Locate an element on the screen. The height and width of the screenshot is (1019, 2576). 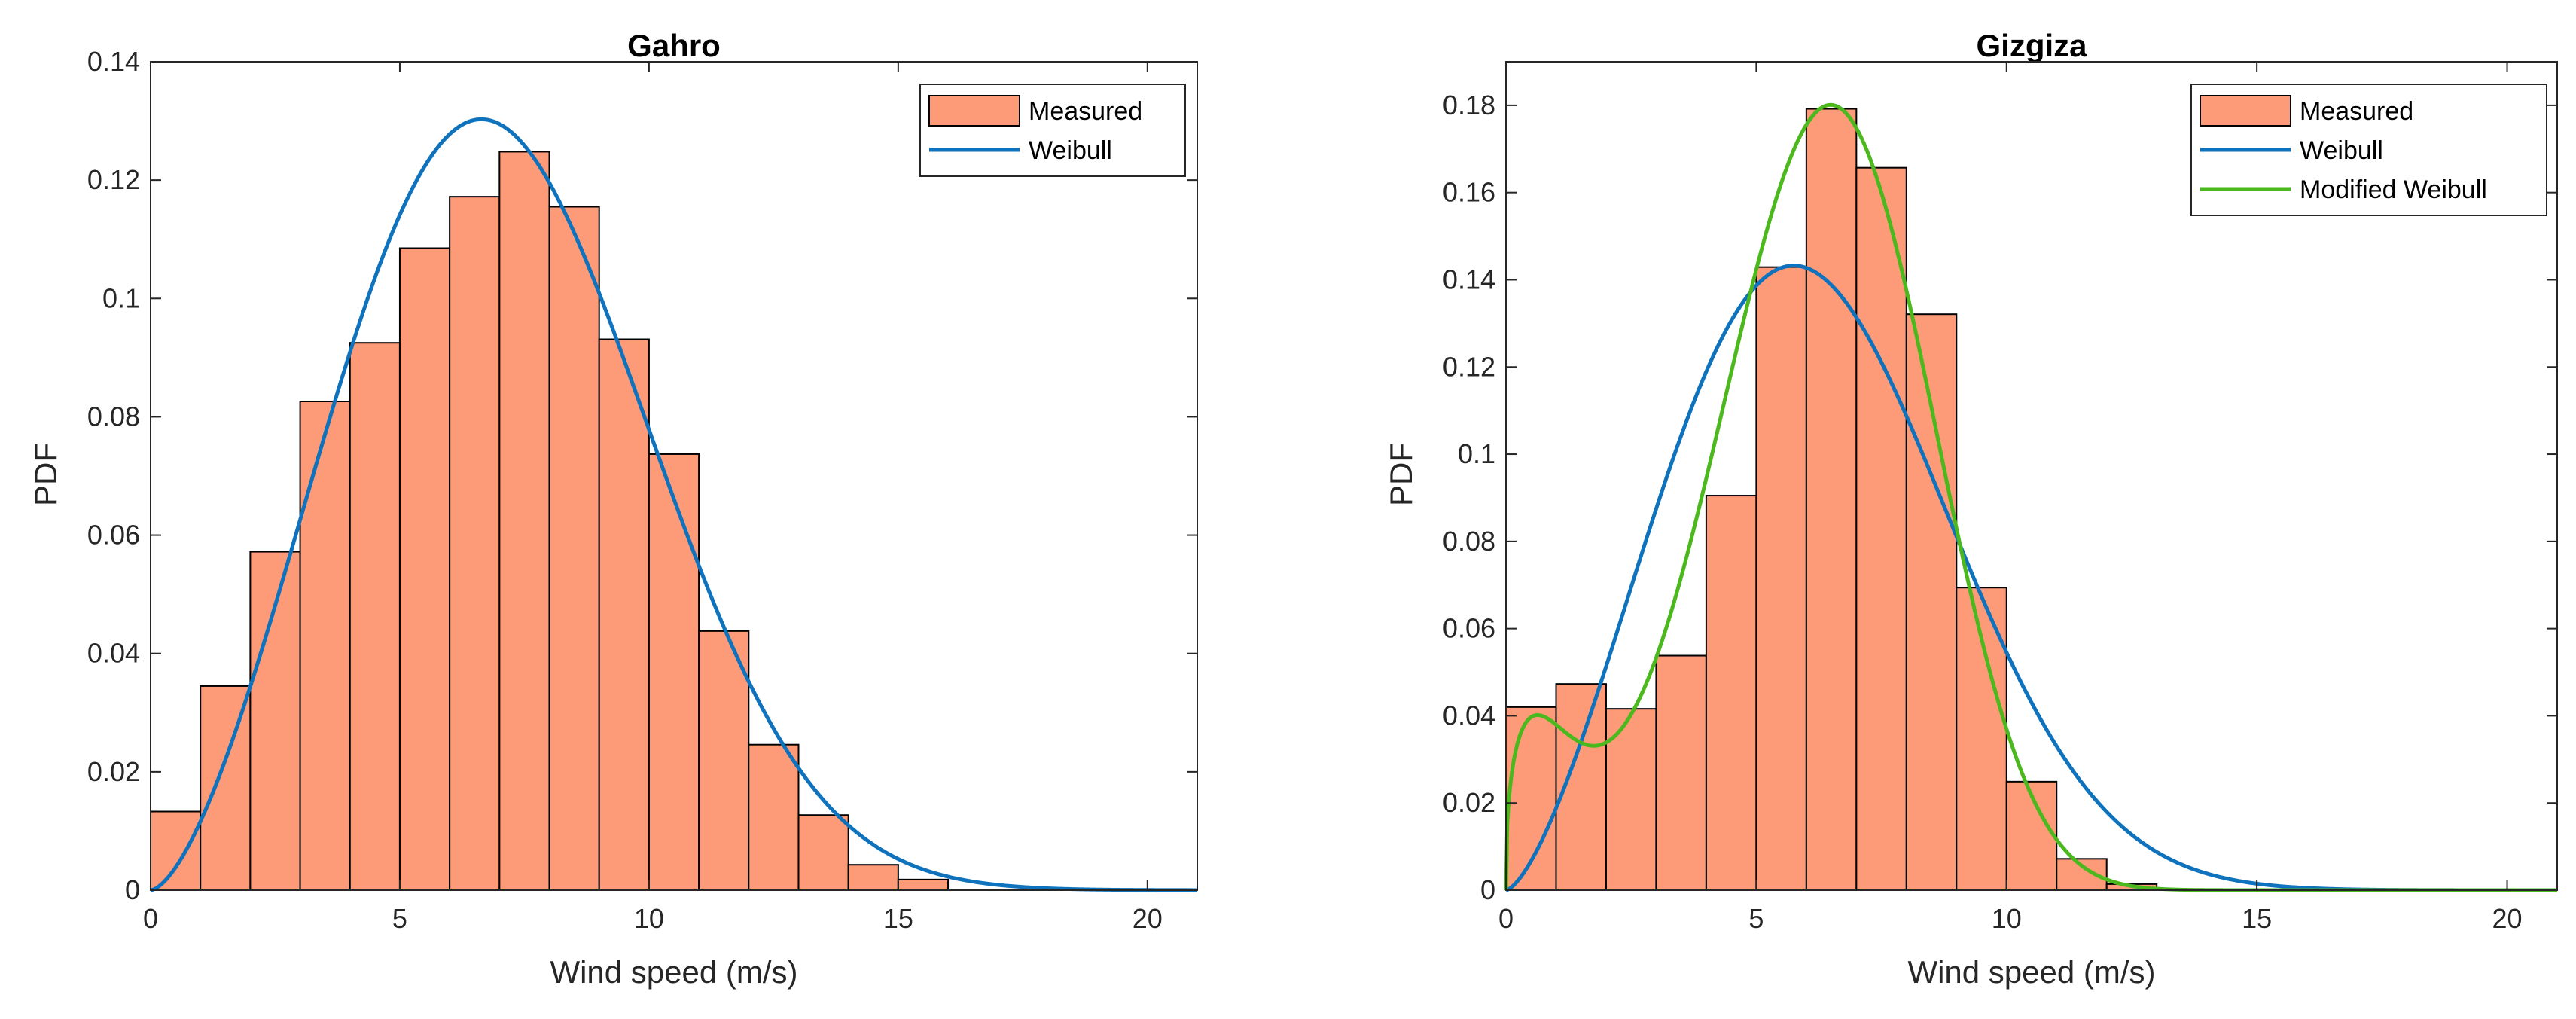
legend-label: Modified Weibull is located at coordinates (2393, 189).